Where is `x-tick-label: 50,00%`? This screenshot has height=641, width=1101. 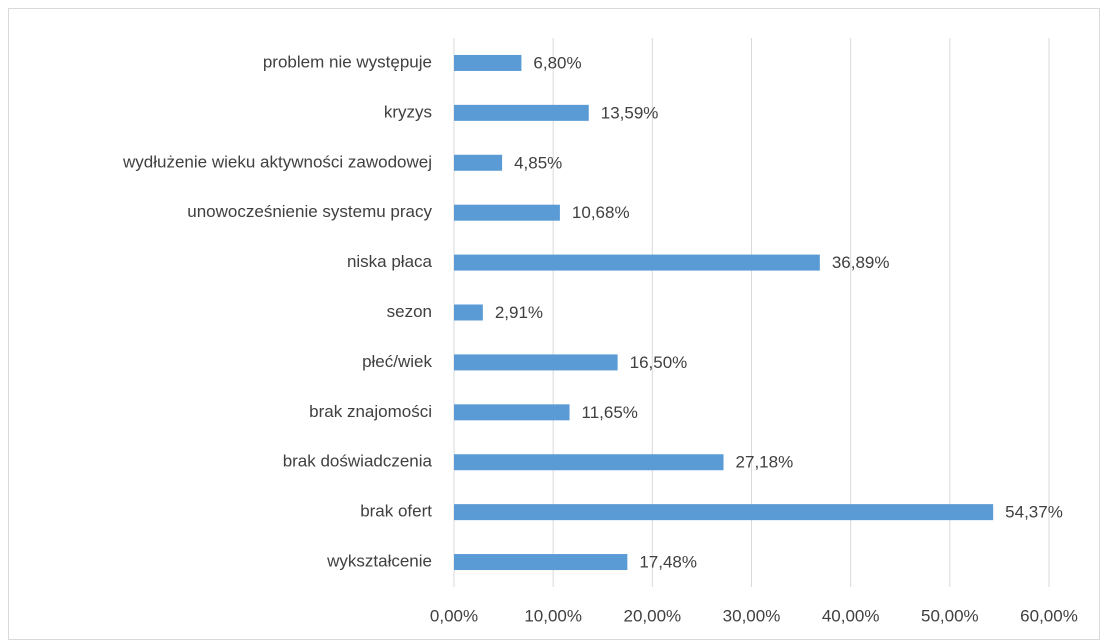 x-tick-label: 50,00% is located at coordinates (950, 615).